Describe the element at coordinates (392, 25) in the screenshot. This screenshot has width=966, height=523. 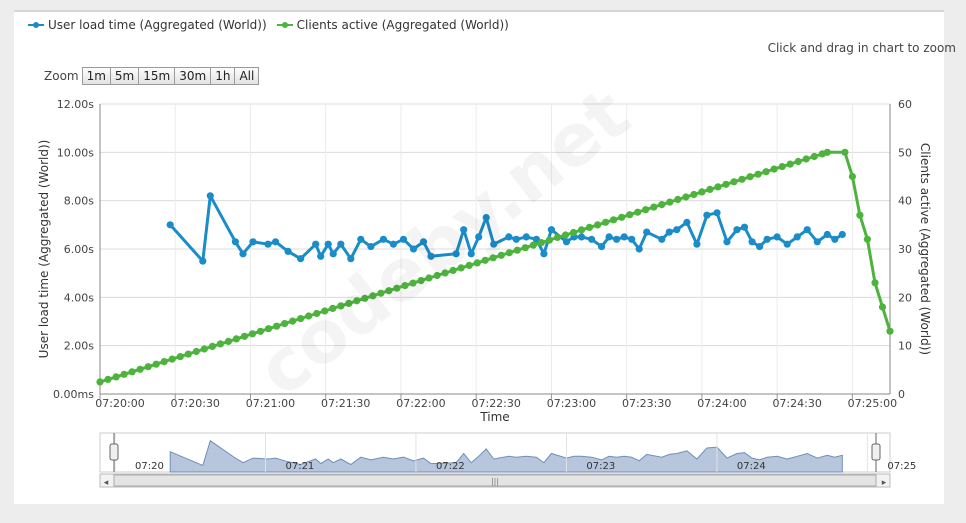
I see `legend-item-clients-active: Clients active (Aggregated (World))` at that location.